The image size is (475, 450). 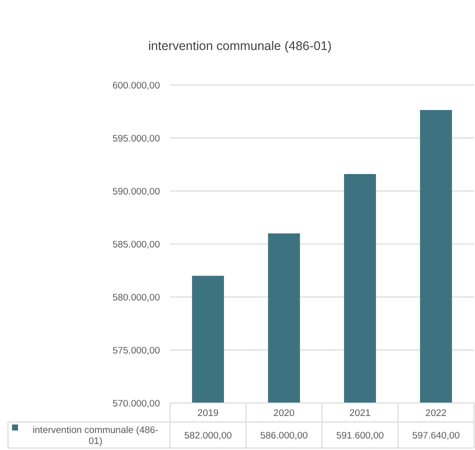 What do you see at coordinates (95, 435) in the screenshot?
I see `legend-label: intervention communale (486-01)` at bounding box center [95, 435].